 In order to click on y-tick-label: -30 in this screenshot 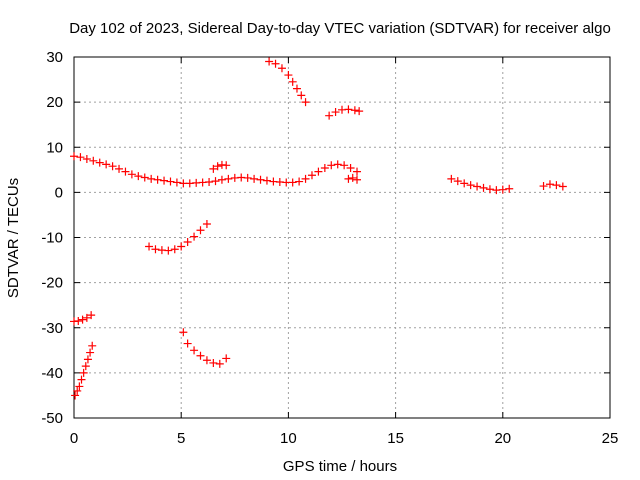, I will do `click(52, 328)`.